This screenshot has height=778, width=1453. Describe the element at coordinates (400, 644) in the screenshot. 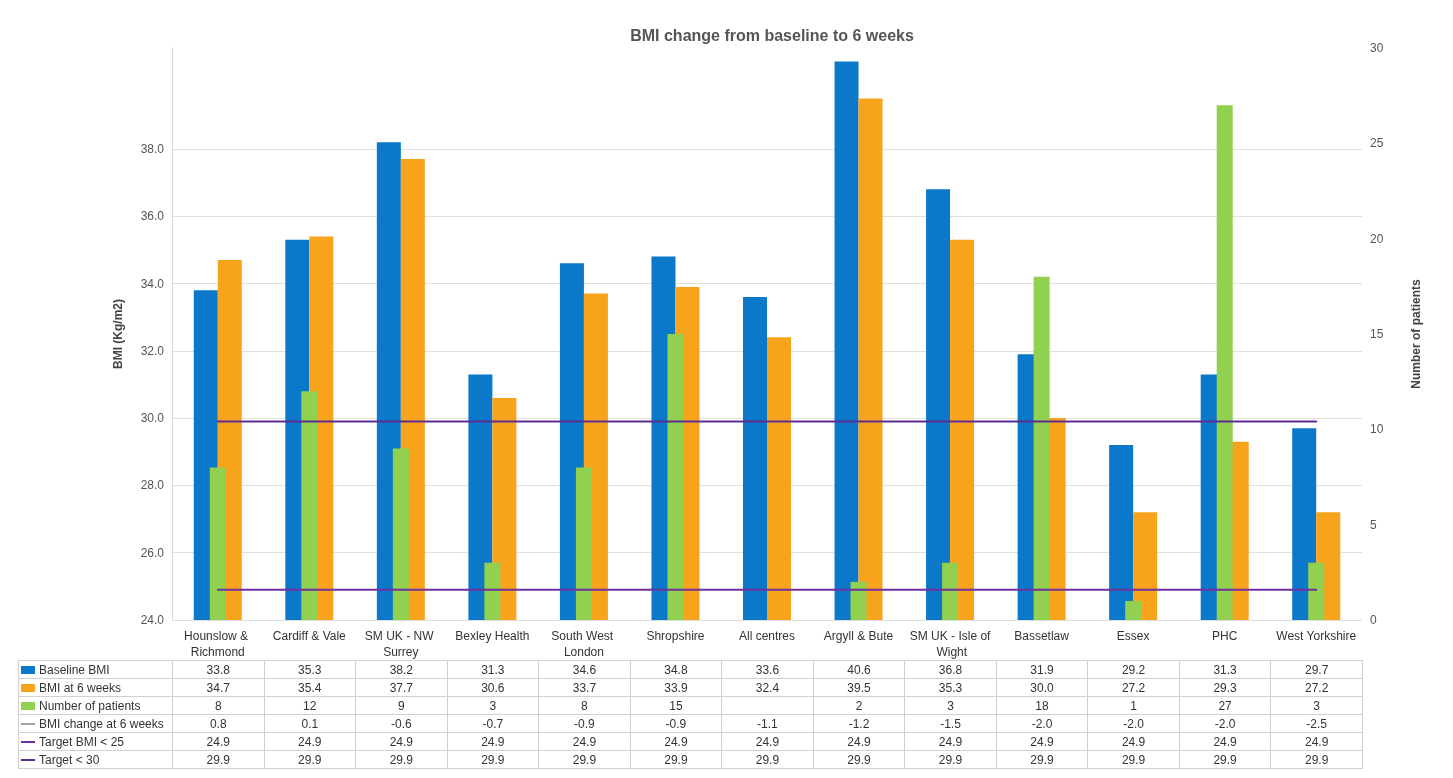

I see `x-tick-label: SM UK - NW Surrey` at that location.